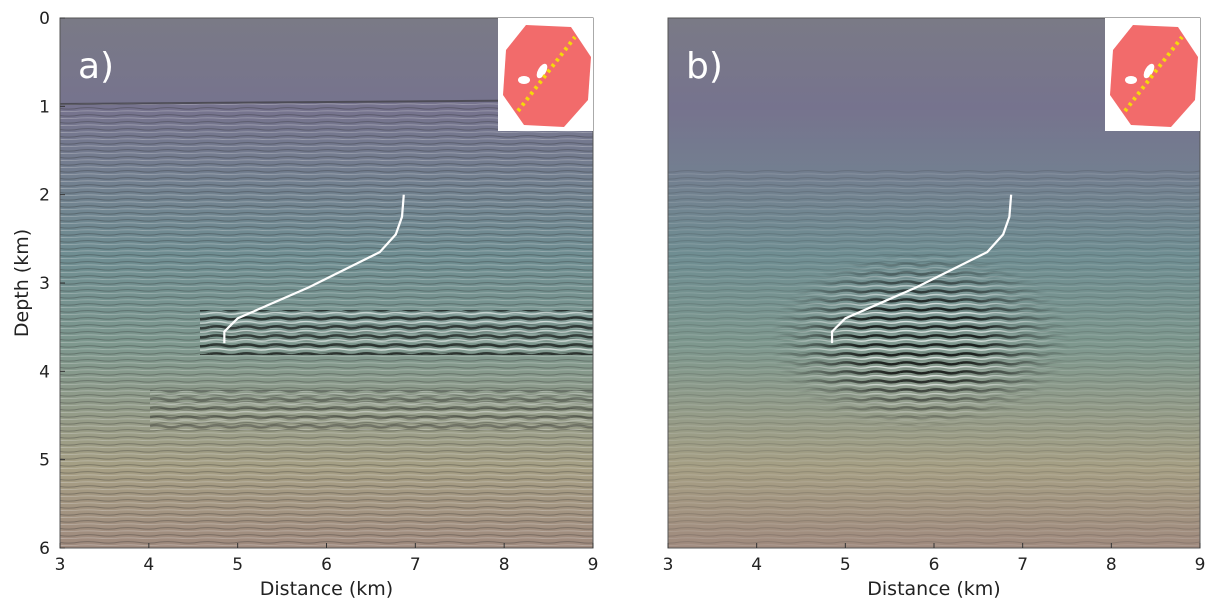 The height and width of the screenshot is (607, 1207). Describe the element at coordinates (704, 66) in the screenshot. I see `panel-label: b)` at that location.